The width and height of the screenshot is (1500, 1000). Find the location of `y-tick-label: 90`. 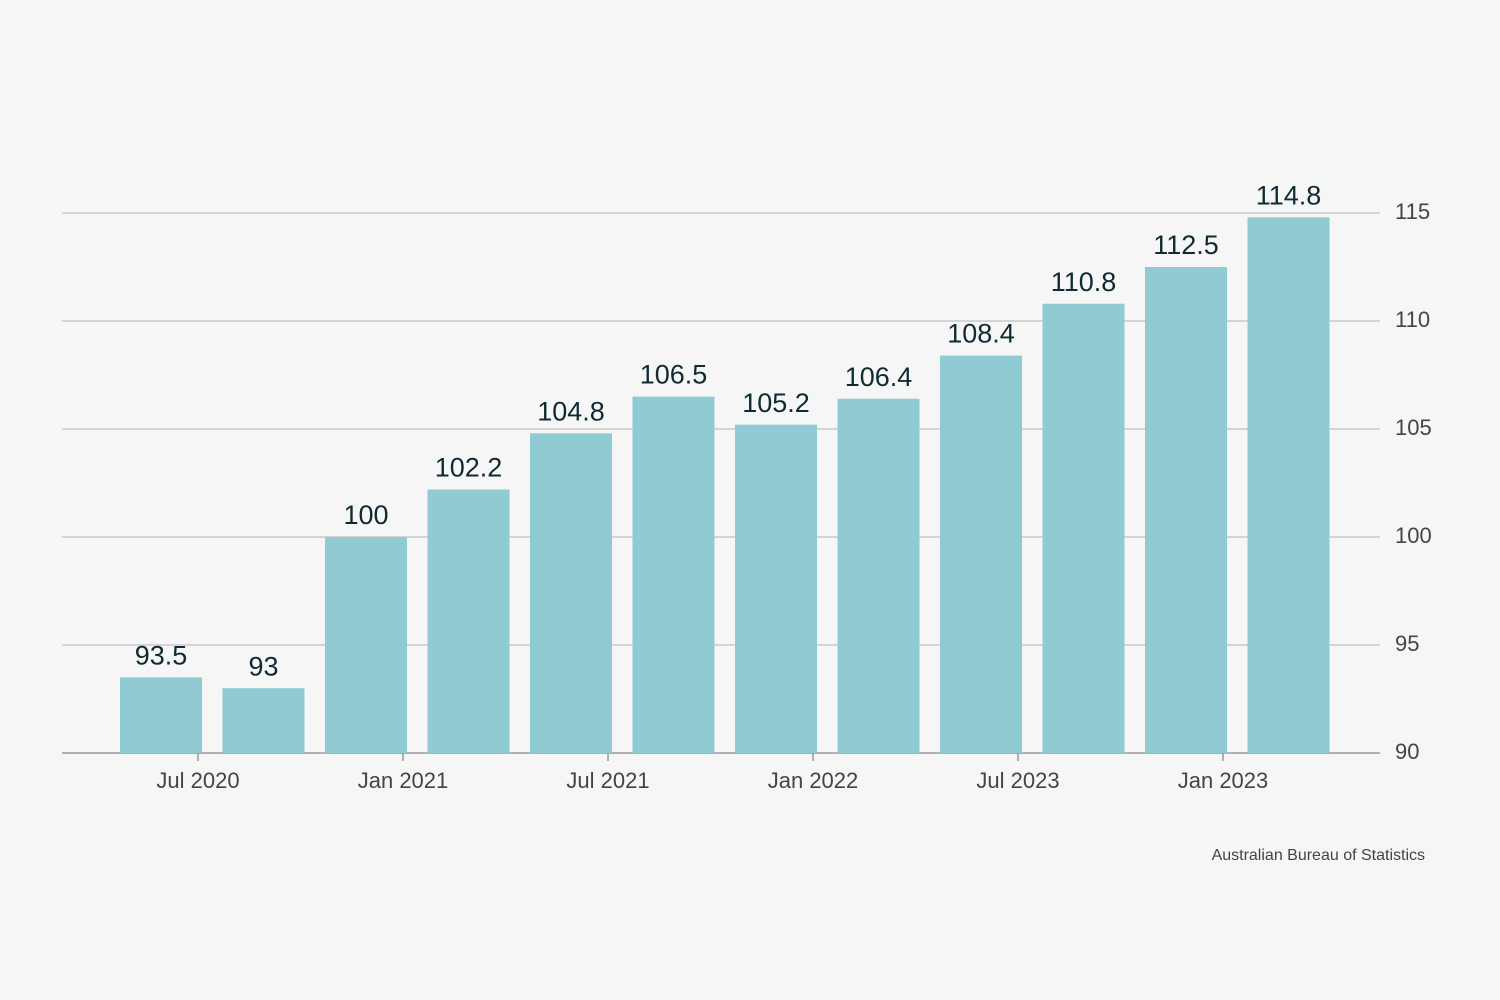

y-tick-label: 90 is located at coordinates (1407, 751).